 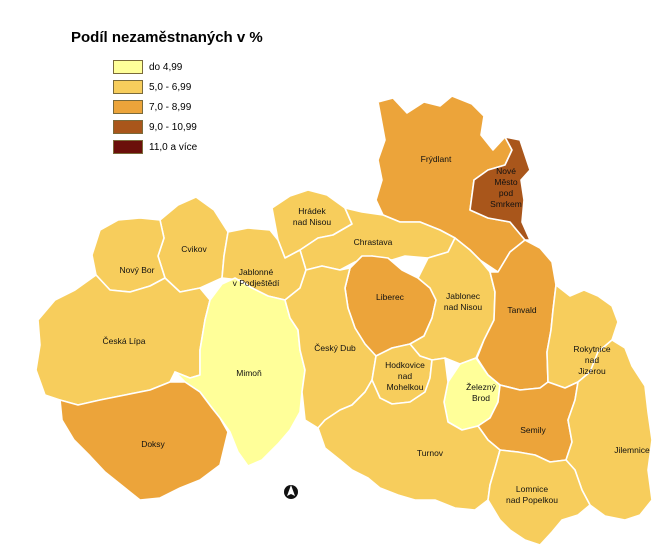 I want to click on legend-label: 7,0 - 8,99, so click(x=170, y=107).